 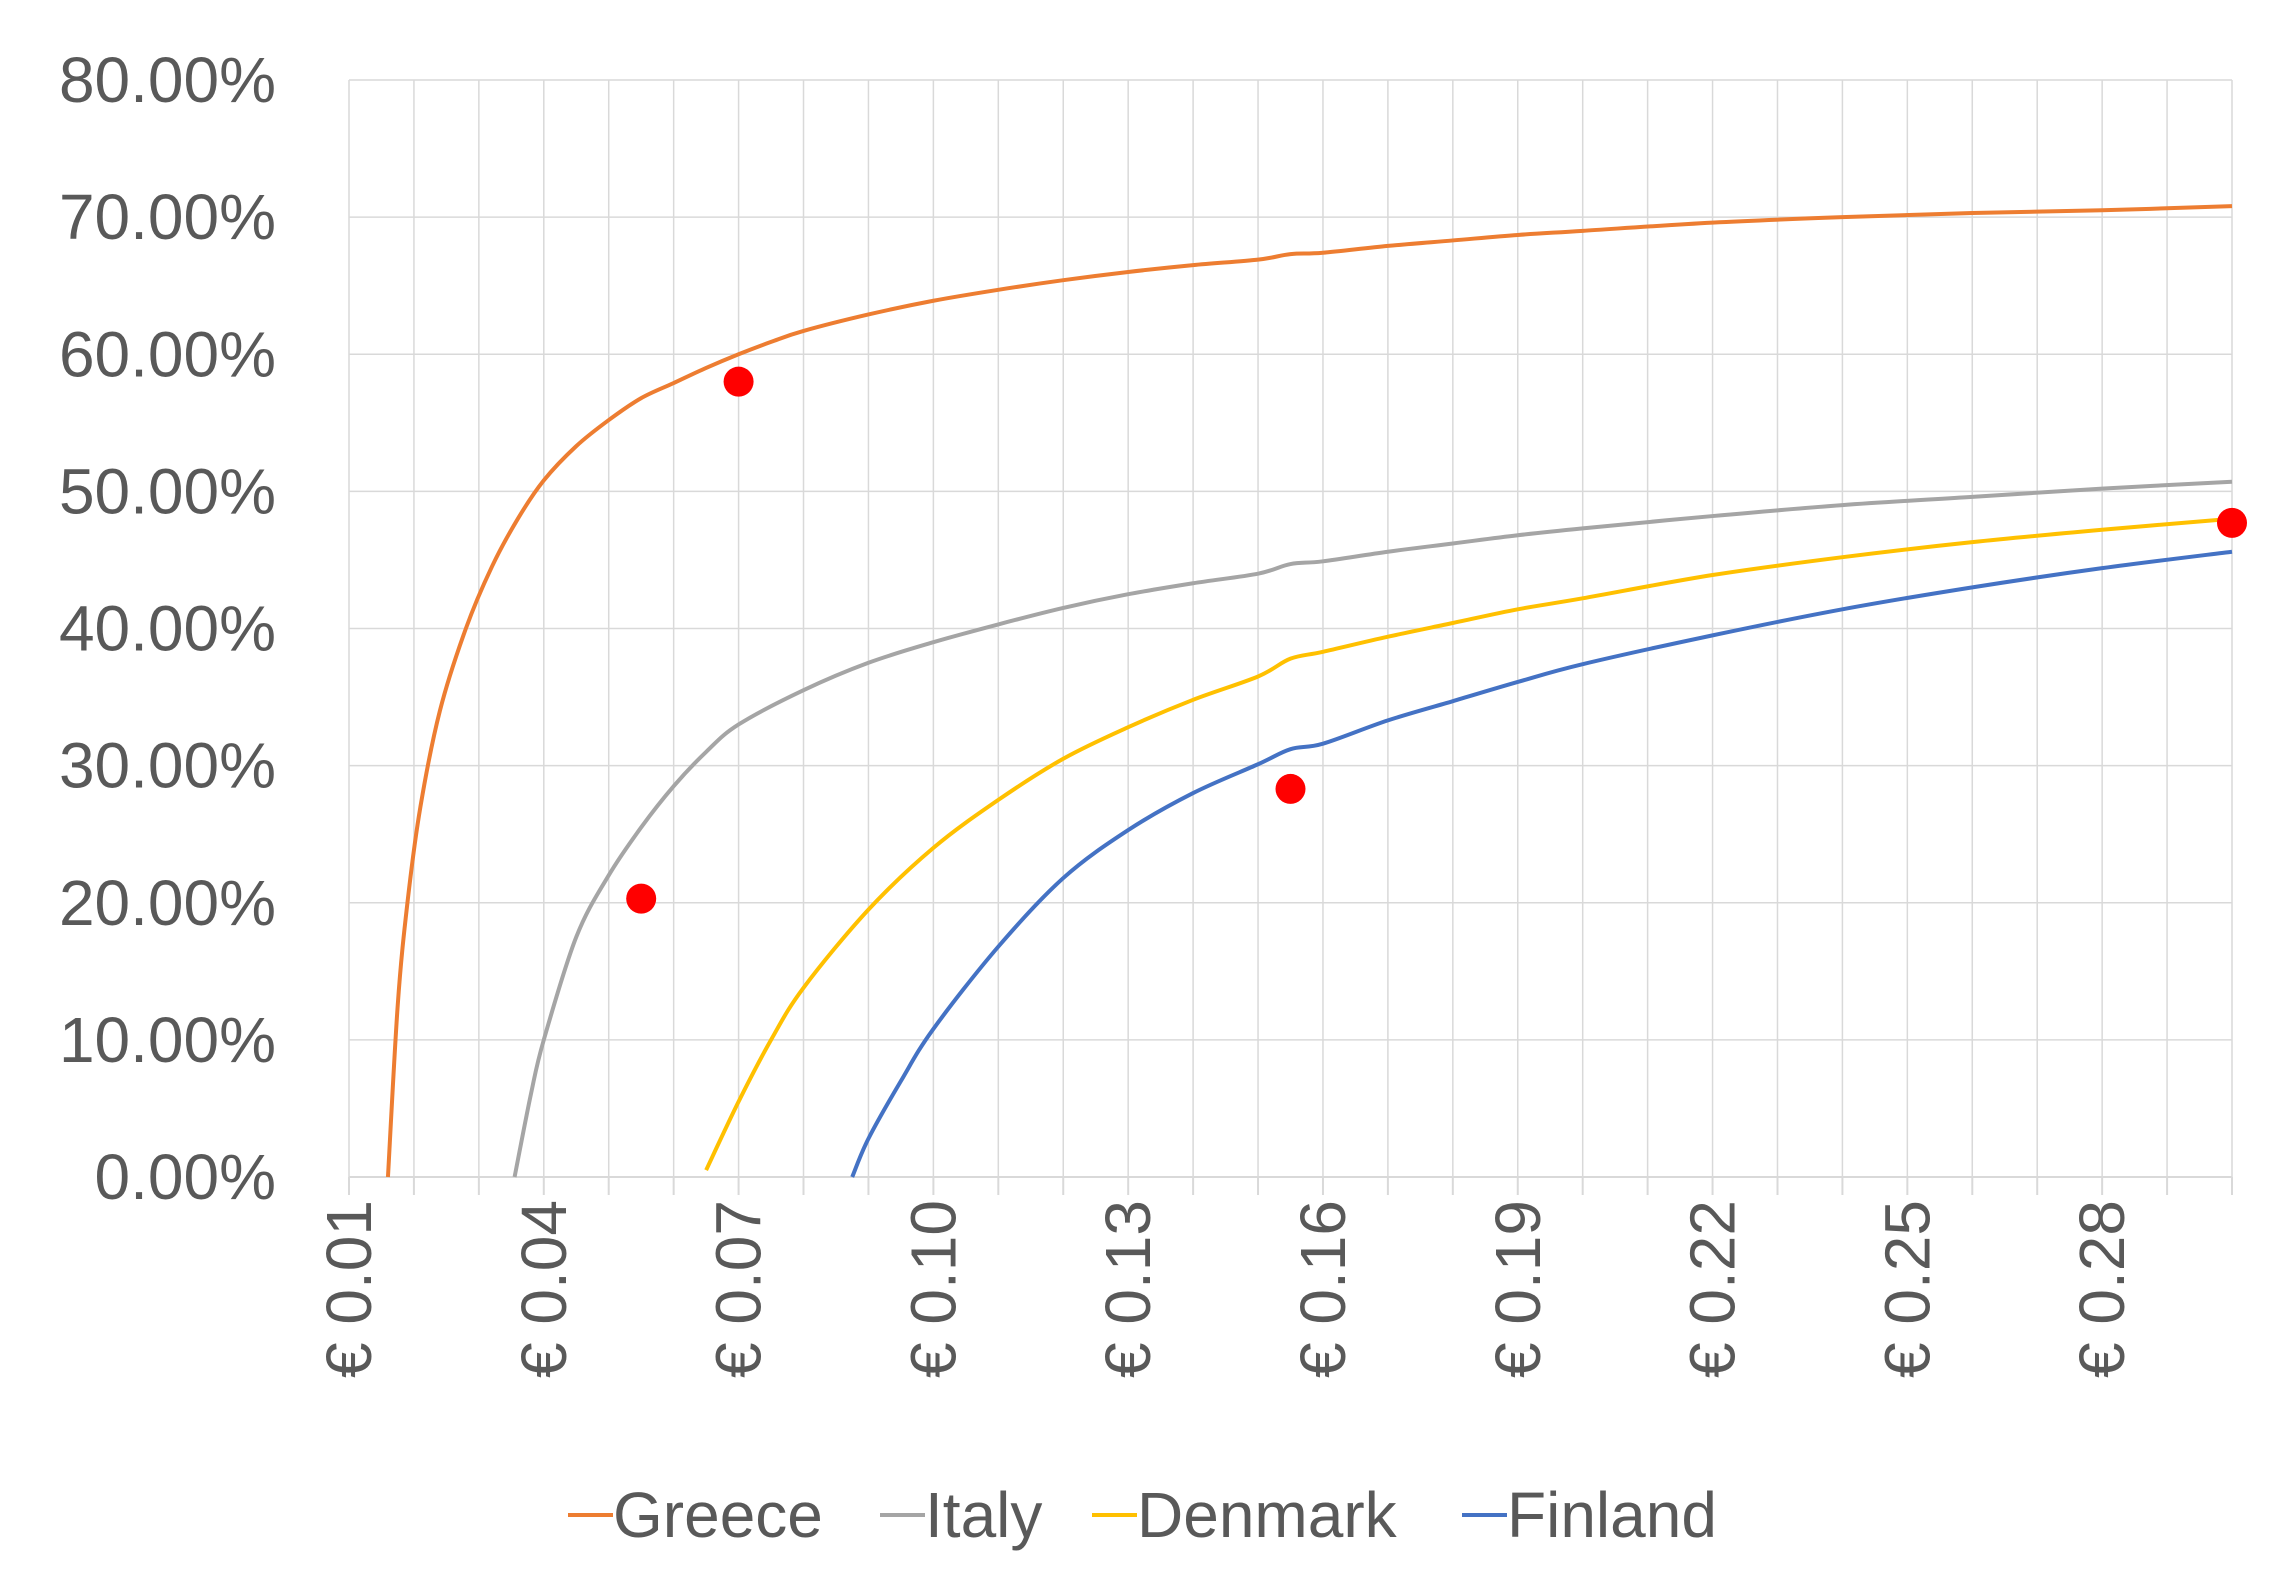 I want to click on x-tick-label: € 0.01, so click(x=349, y=1289).